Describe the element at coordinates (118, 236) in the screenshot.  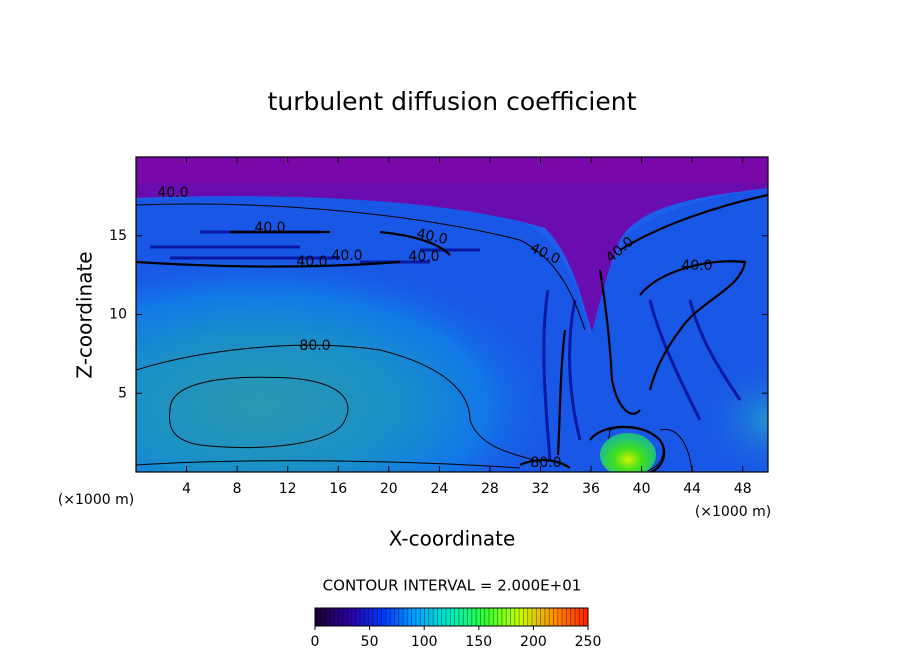
I see `y-tick-label: 15` at that location.